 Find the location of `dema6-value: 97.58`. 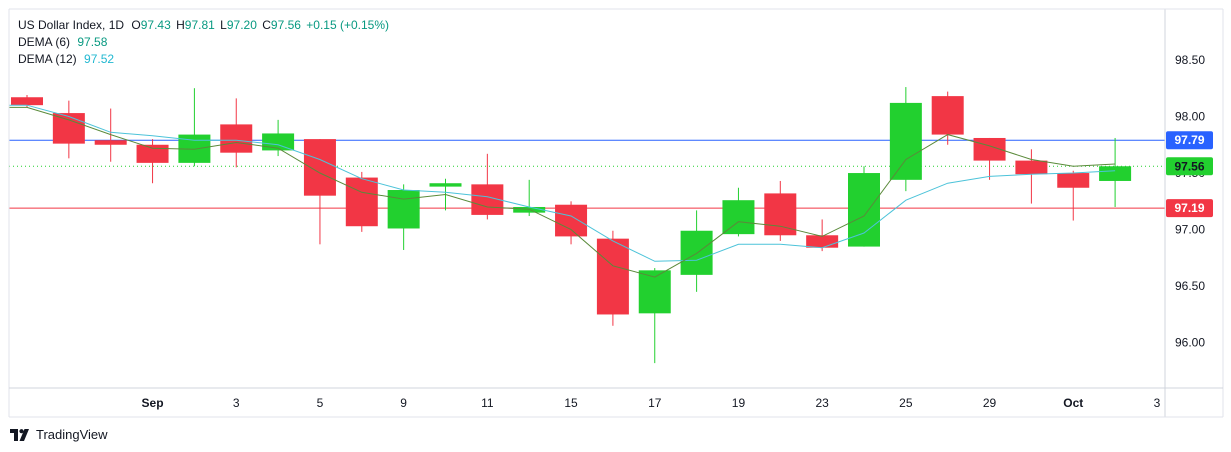

dema6-value: 97.58 is located at coordinates (92, 42).